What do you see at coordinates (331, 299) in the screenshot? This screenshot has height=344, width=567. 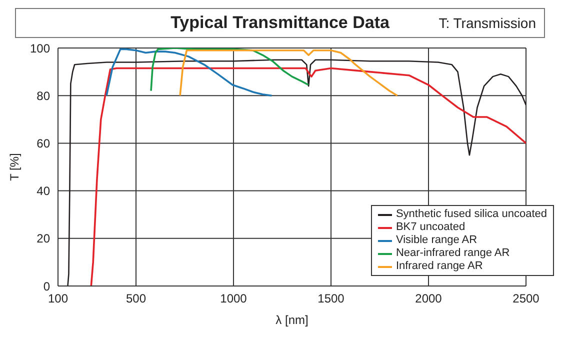 I see `x-tick-label: 1500` at bounding box center [331, 299].